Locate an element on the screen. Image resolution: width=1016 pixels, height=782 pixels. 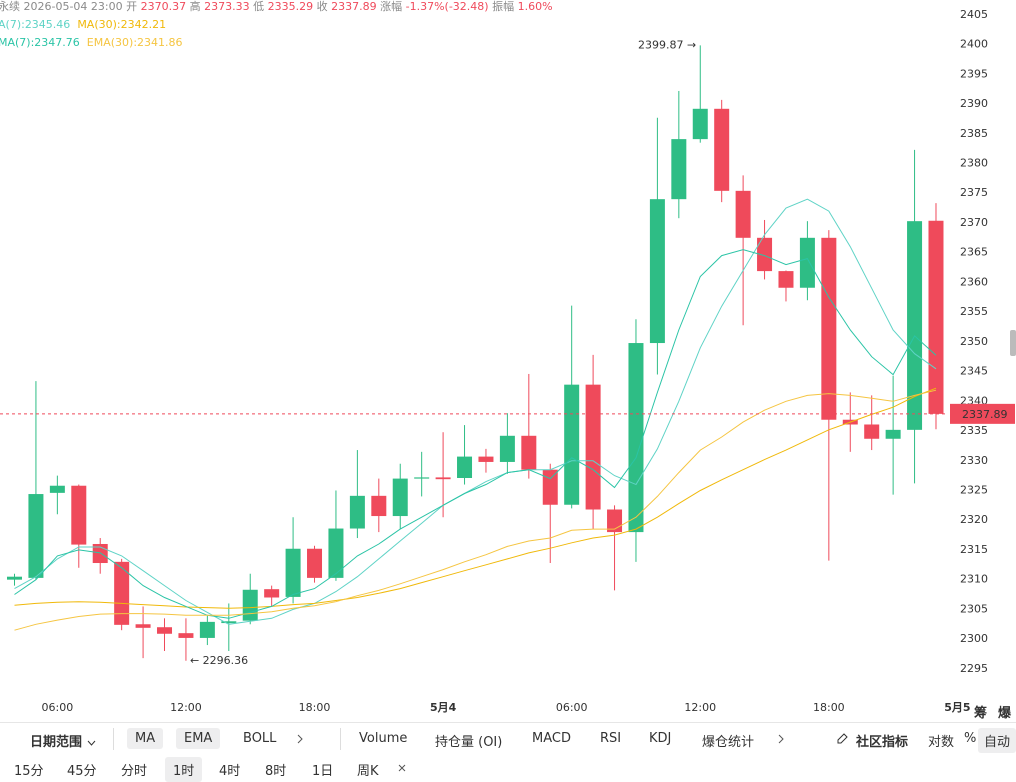
chevron is located at coordinates (91, 743).